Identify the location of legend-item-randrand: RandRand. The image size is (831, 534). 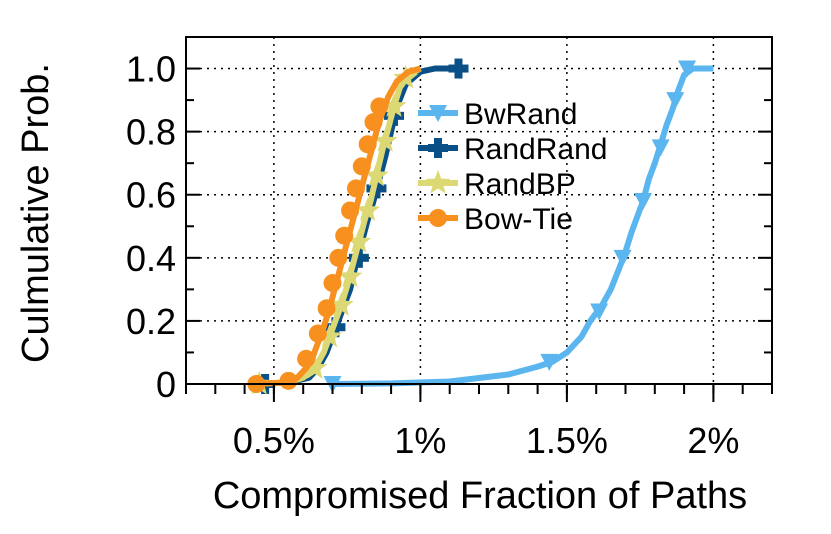
(512, 149).